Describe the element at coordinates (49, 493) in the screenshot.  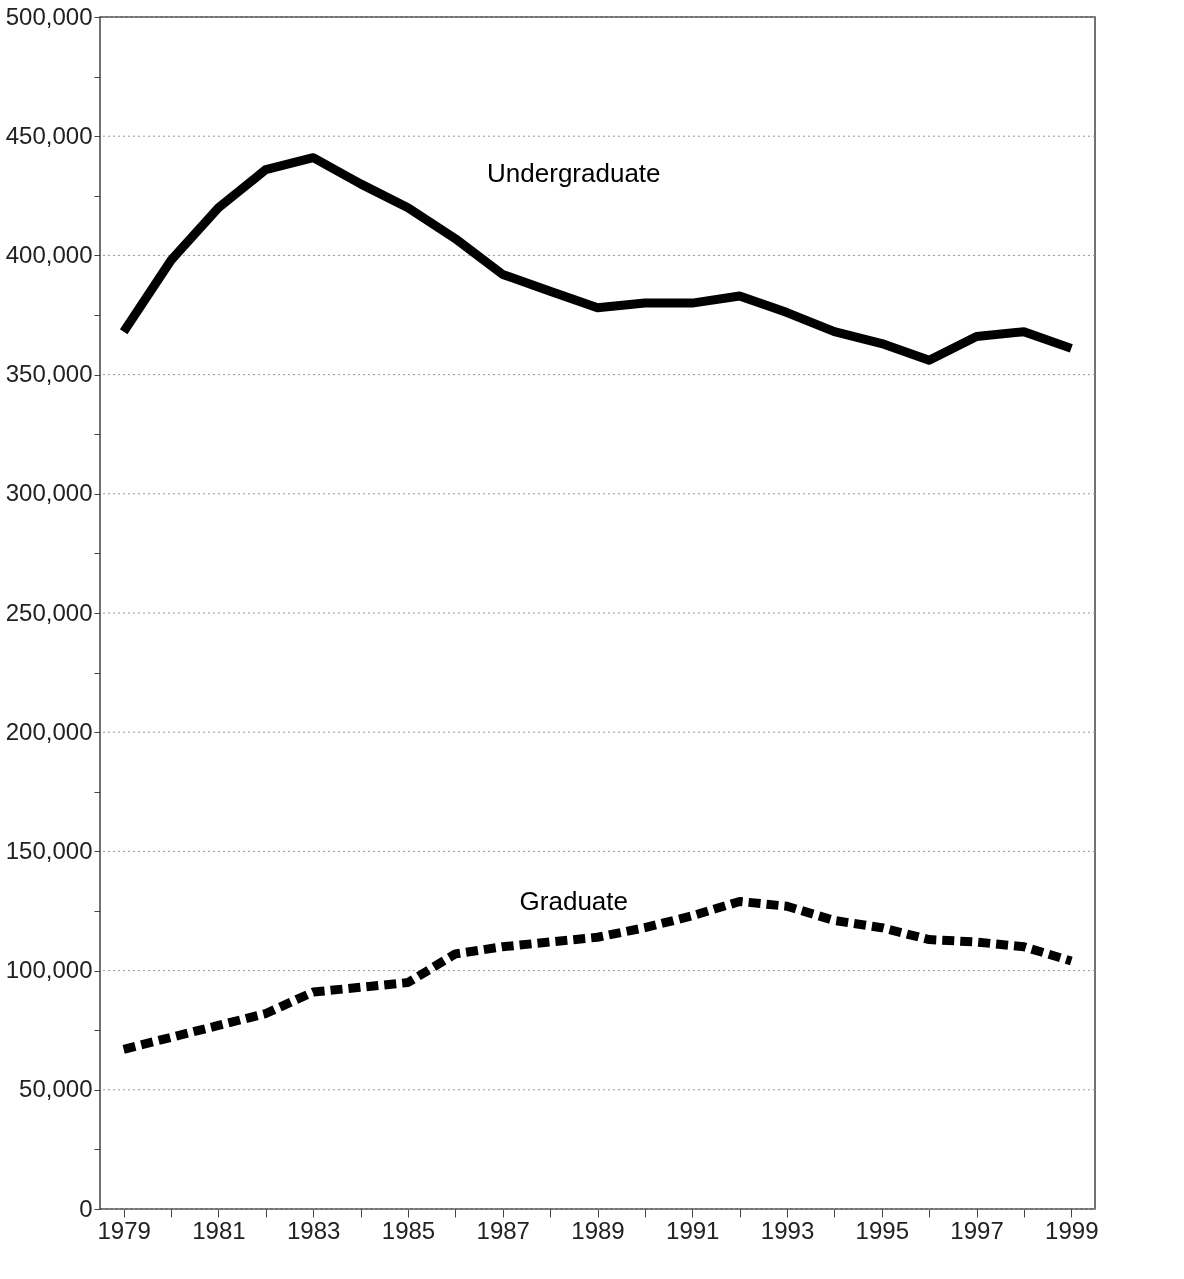
I see `y-tick-label: 300,000` at that location.